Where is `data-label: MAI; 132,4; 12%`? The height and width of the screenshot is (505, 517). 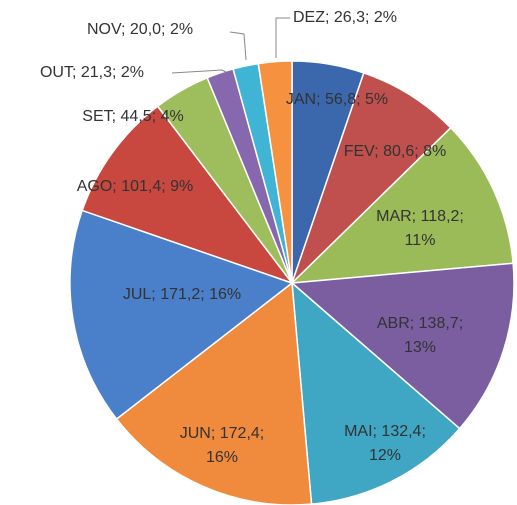
data-label: MAI; 132,4; 12% is located at coordinates (385, 443).